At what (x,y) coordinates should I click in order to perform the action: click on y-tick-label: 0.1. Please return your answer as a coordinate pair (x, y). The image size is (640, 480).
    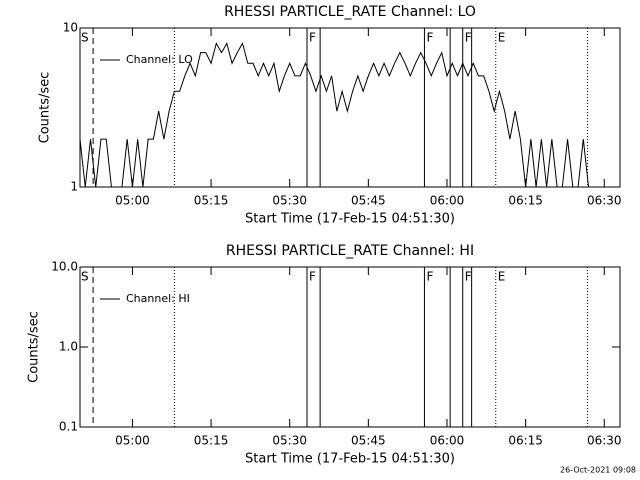
    Looking at the image, I should click on (68, 427).